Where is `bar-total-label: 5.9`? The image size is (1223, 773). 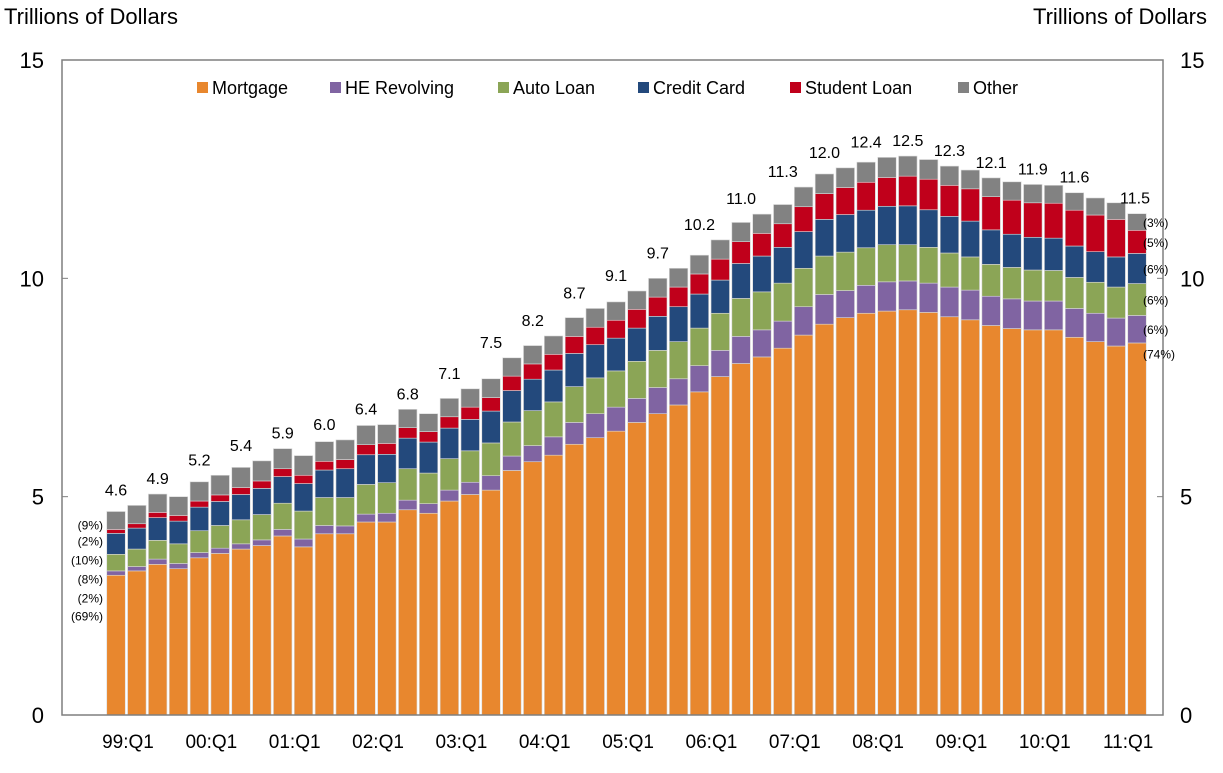 bar-total-label: 5.9 is located at coordinates (283, 434).